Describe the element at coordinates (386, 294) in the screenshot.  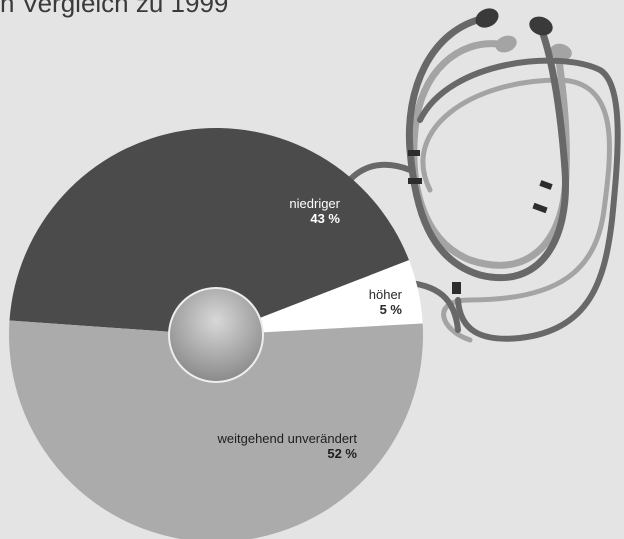
I see `slice-label-1: höher` at that location.